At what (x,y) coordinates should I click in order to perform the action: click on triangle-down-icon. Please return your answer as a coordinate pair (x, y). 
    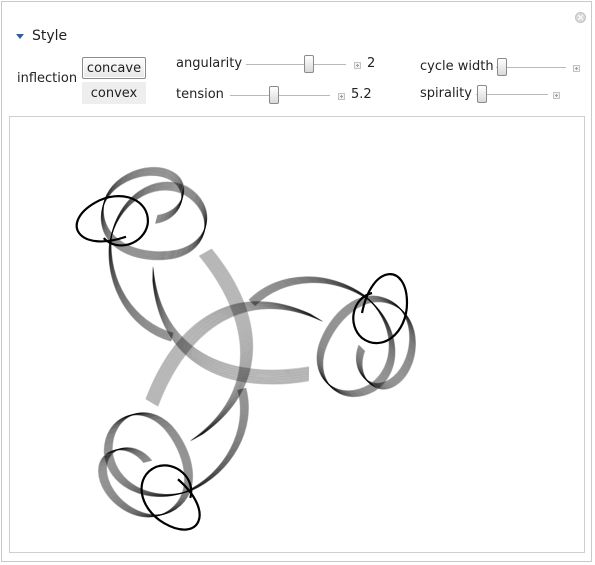
    Looking at the image, I should click on (20, 36).